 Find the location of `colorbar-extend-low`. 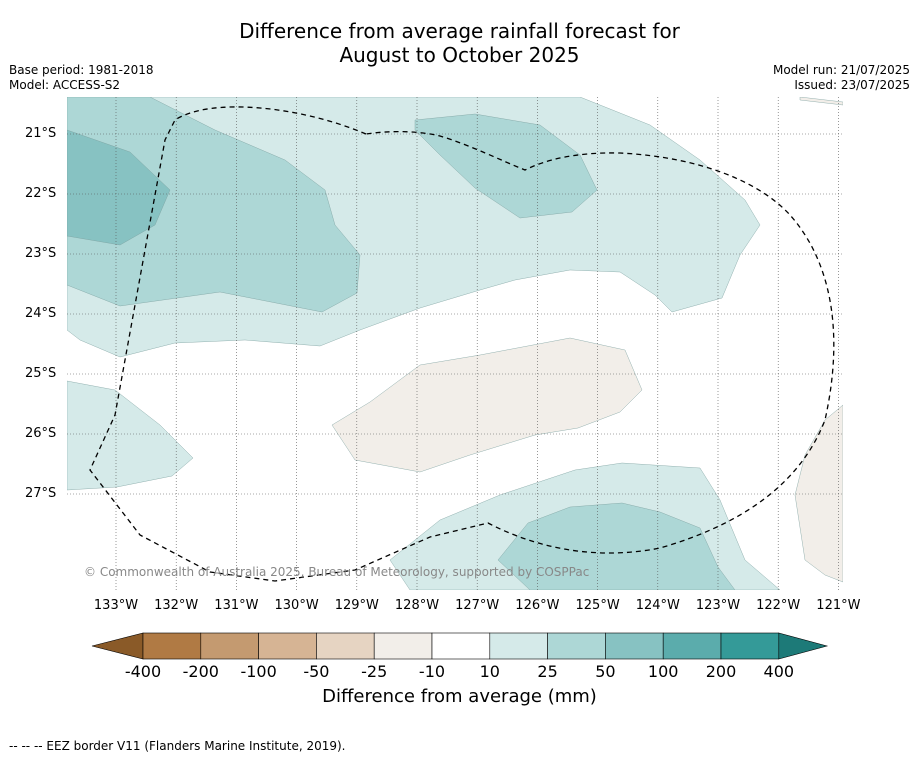

colorbar-extend-low is located at coordinates (117, 646).